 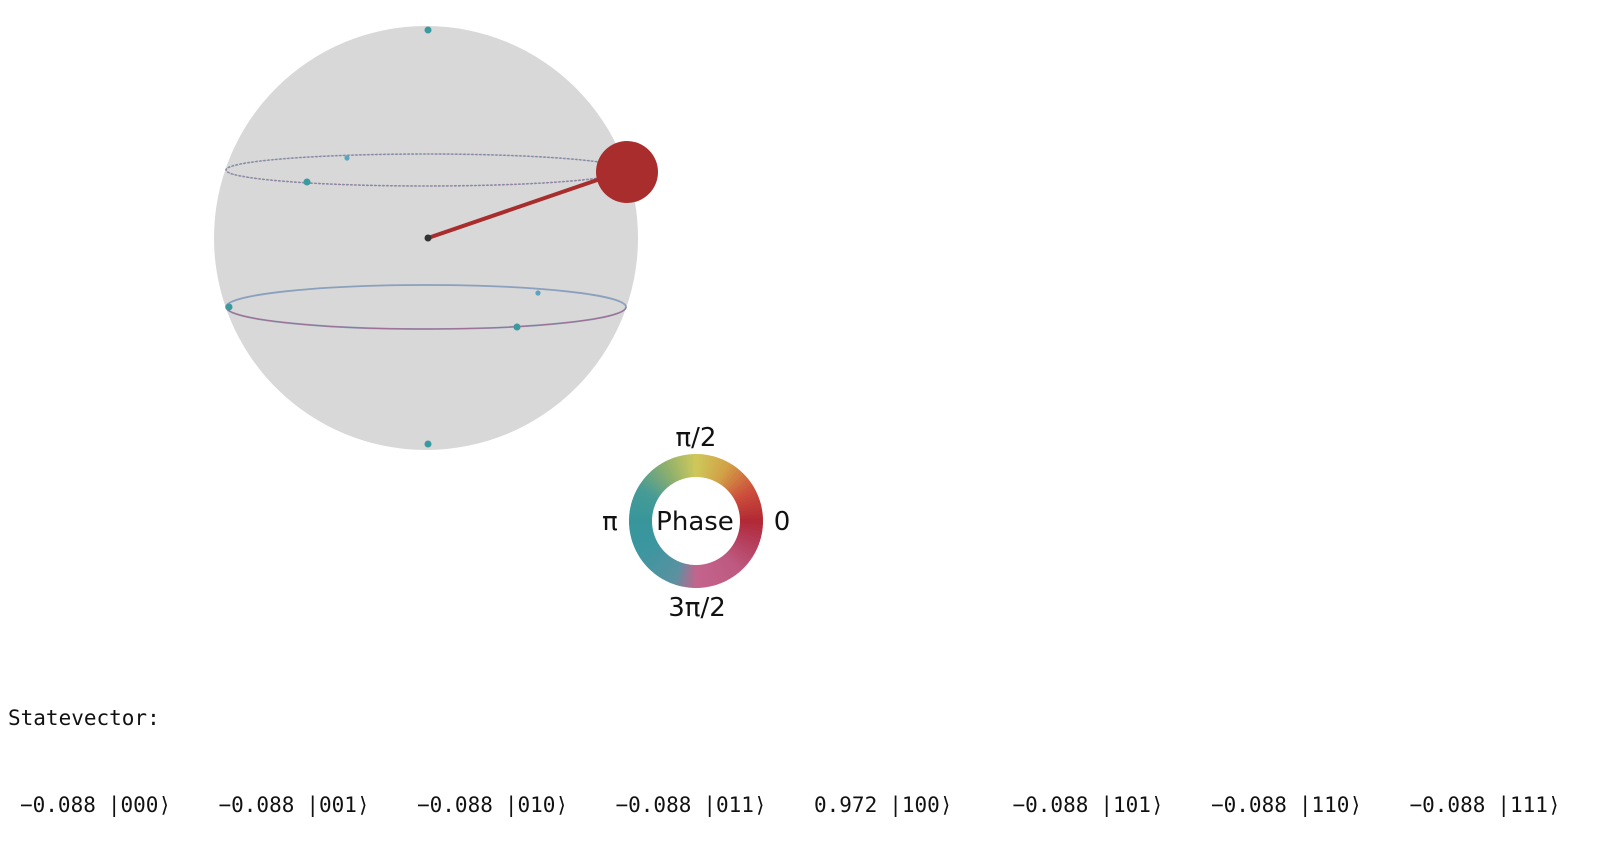 What do you see at coordinates (515, 208) in the screenshot?
I see `state-vector-line` at bounding box center [515, 208].